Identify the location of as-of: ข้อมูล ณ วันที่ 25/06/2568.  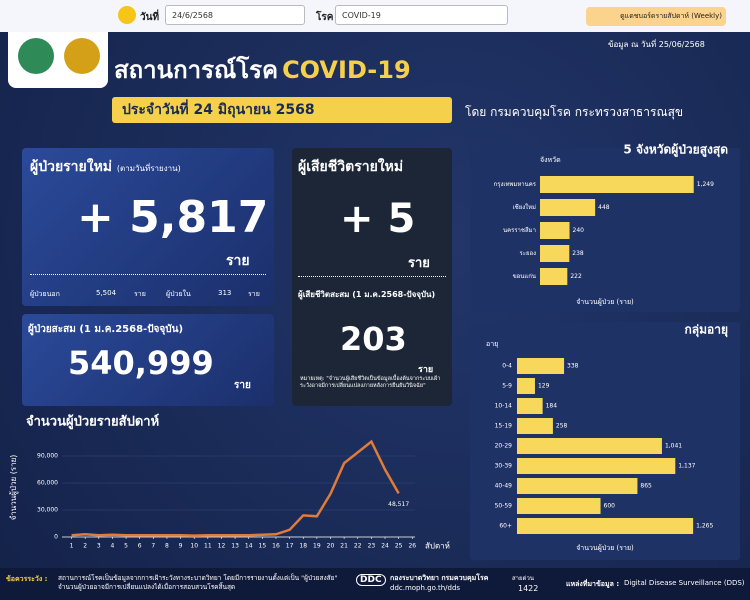
(656, 44).